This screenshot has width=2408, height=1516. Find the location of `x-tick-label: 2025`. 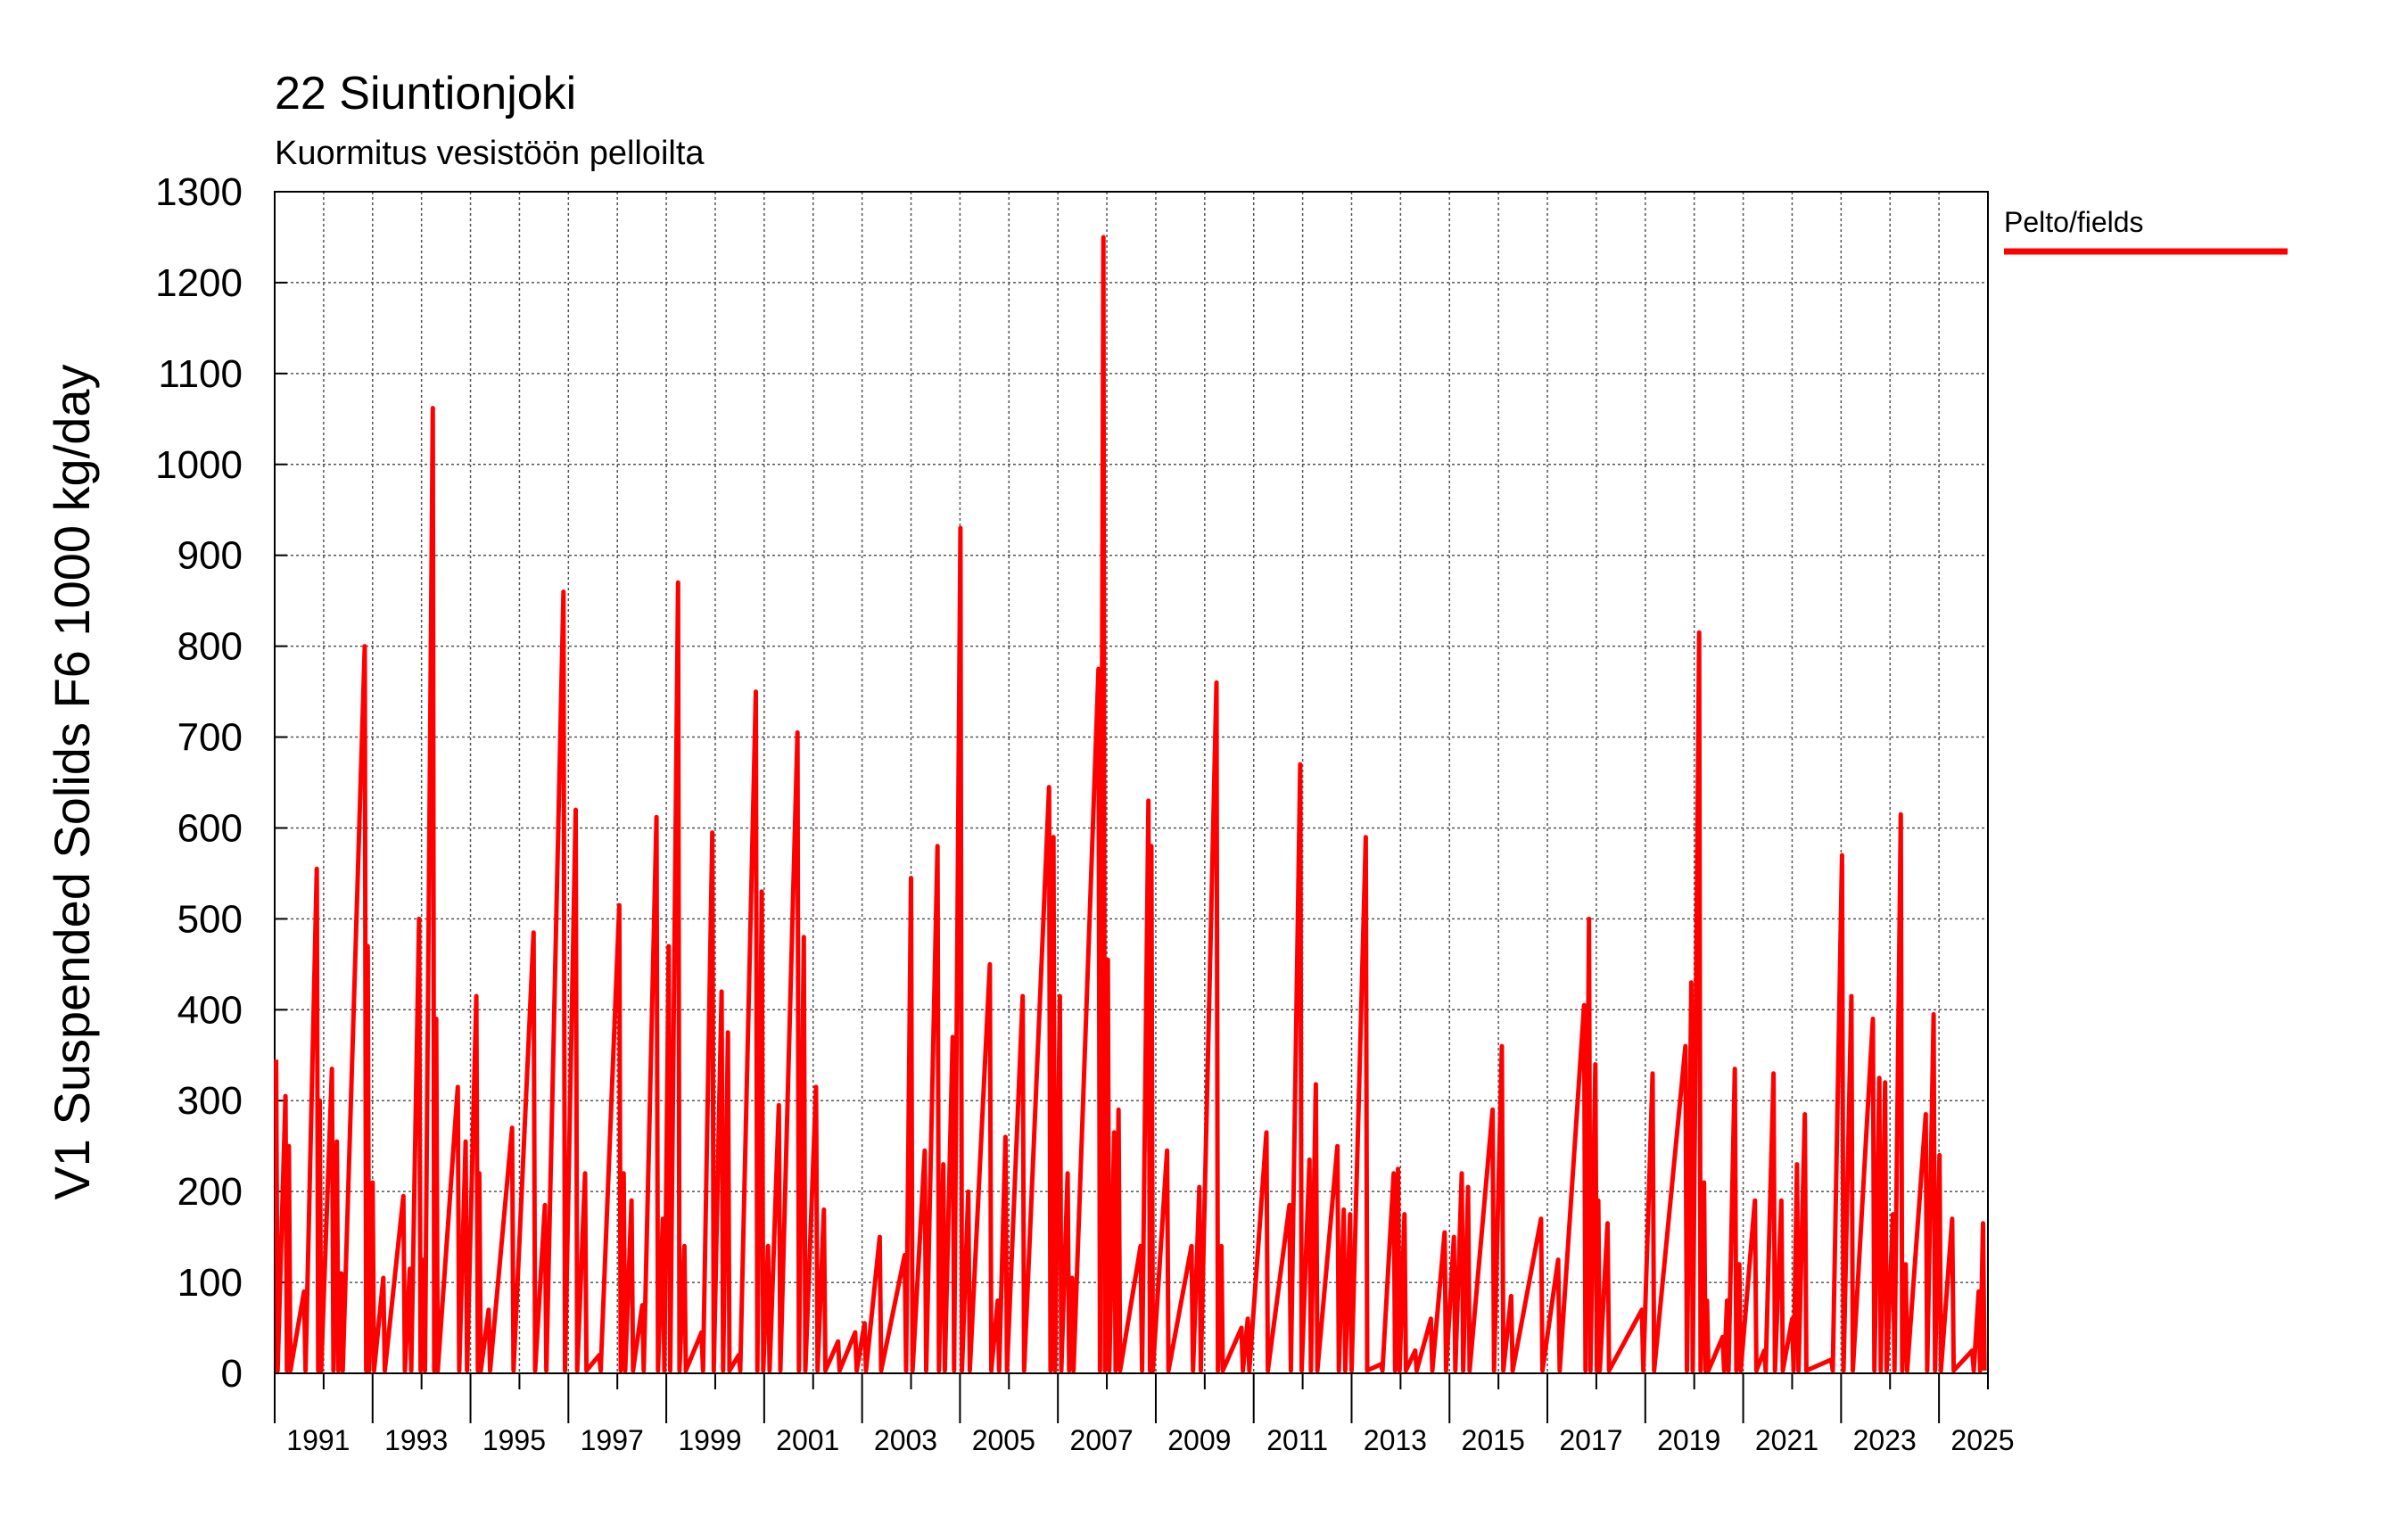

x-tick-label: 2025 is located at coordinates (1982, 1440).